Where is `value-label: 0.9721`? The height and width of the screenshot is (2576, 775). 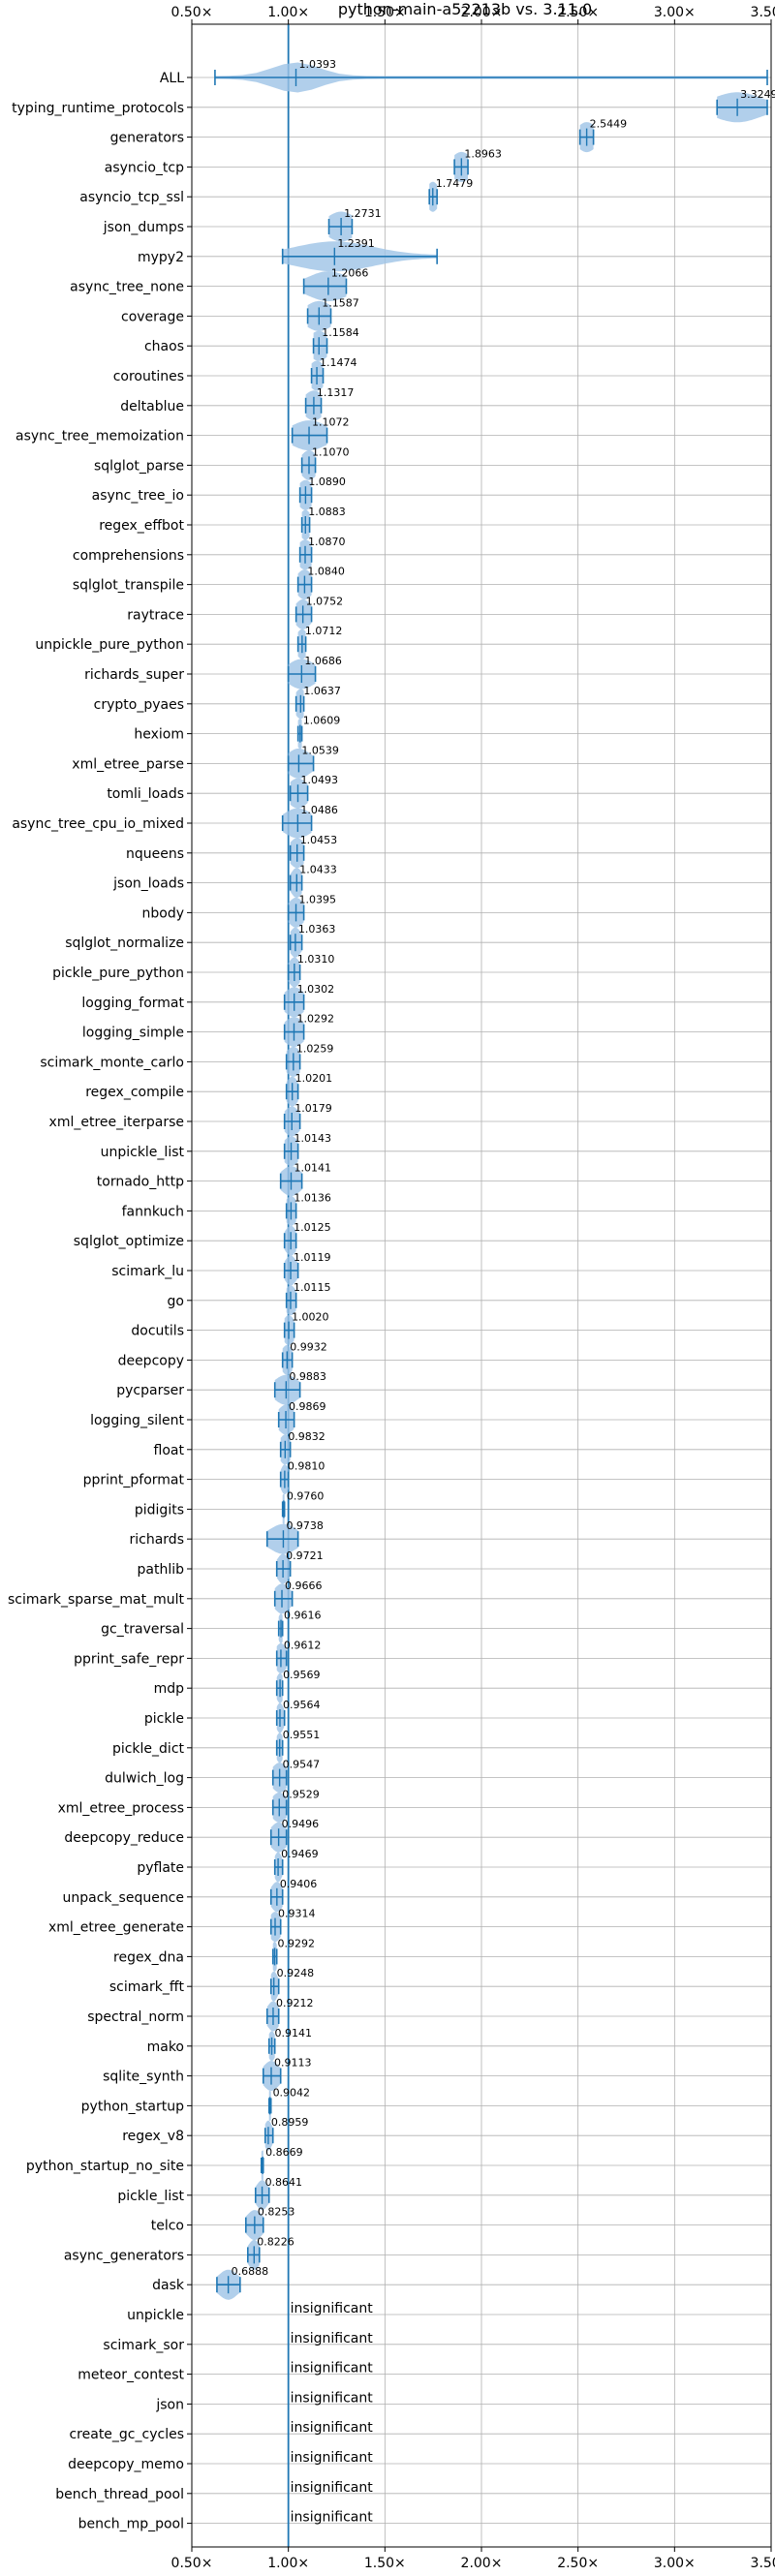
value-label: 0.9721 is located at coordinates (305, 1555).